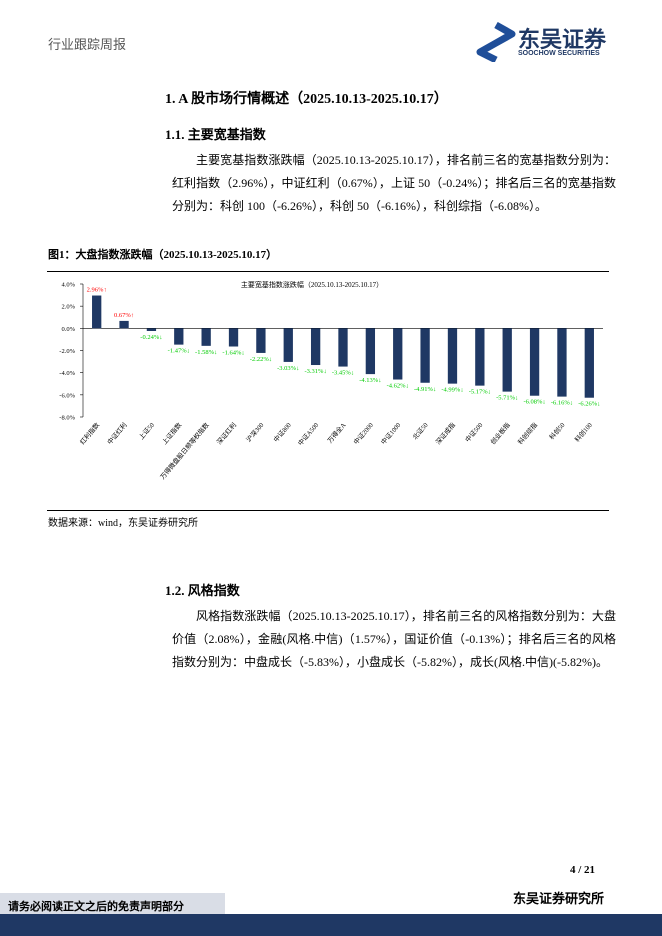 Image resolution: width=662 pixels, height=936 pixels. What do you see at coordinates (425, 389) in the screenshot?
I see `value-label: -4.91%↓` at bounding box center [425, 389].